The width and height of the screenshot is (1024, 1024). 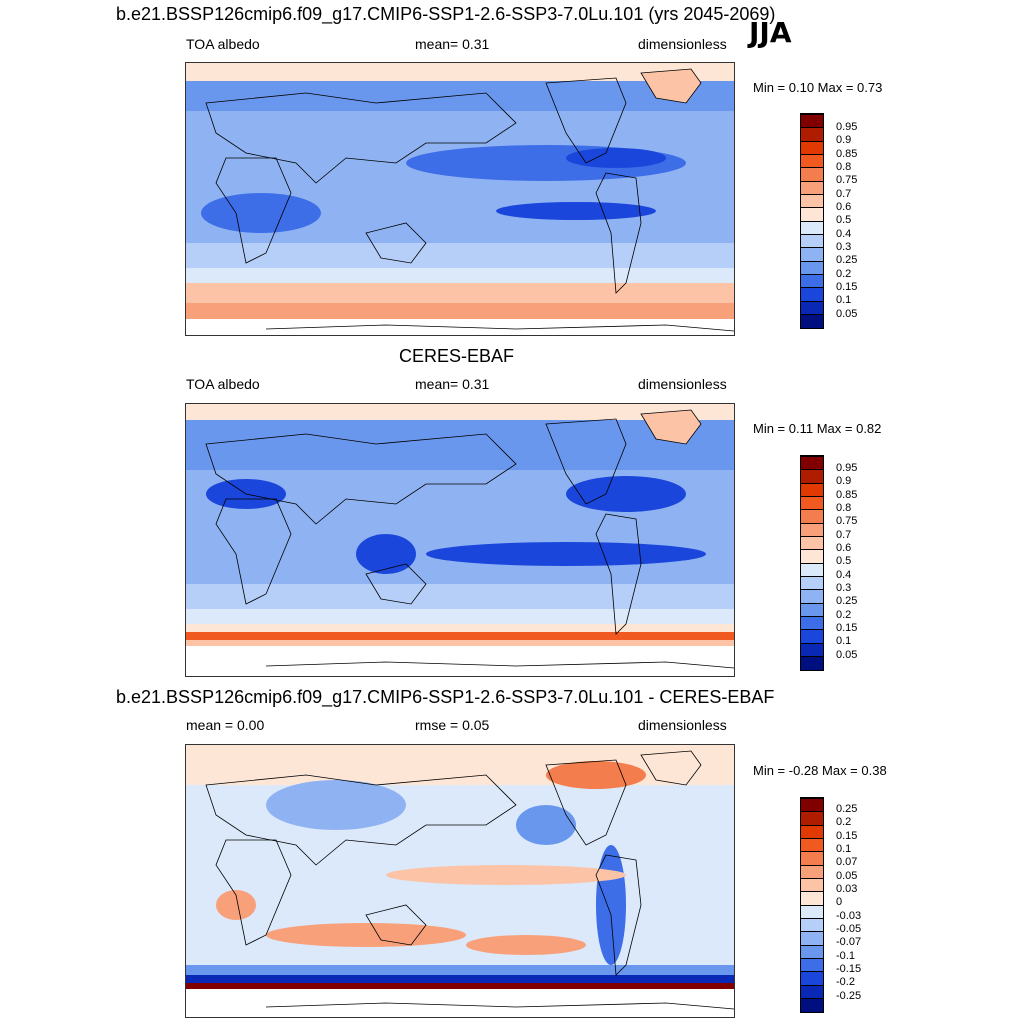 I want to click on panel3-colorbar-tick: 0.05, so click(x=847, y=876).